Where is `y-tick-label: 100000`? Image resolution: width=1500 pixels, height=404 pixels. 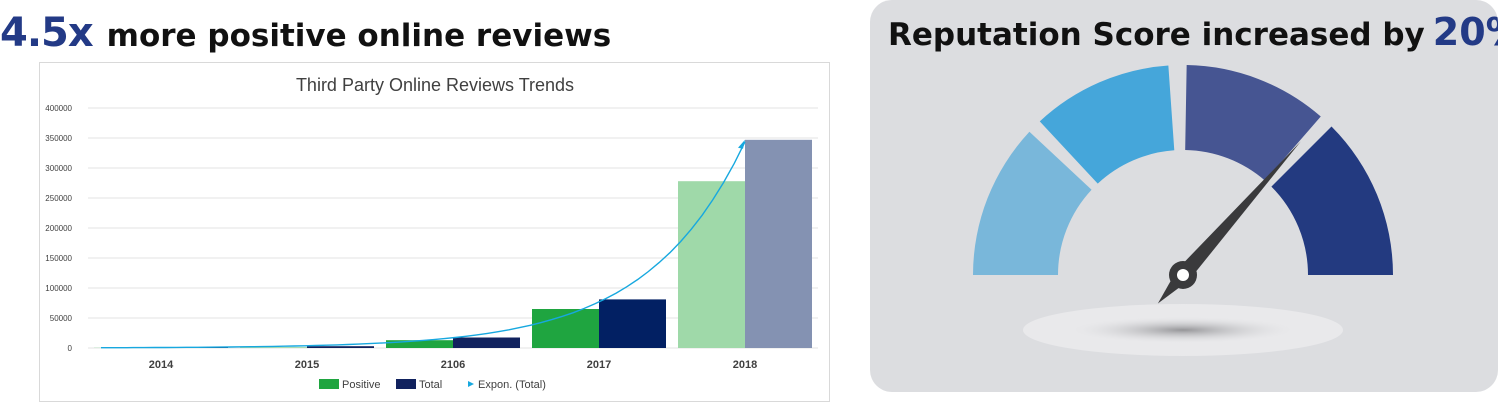
y-tick-label: 100000 is located at coordinates (58, 288).